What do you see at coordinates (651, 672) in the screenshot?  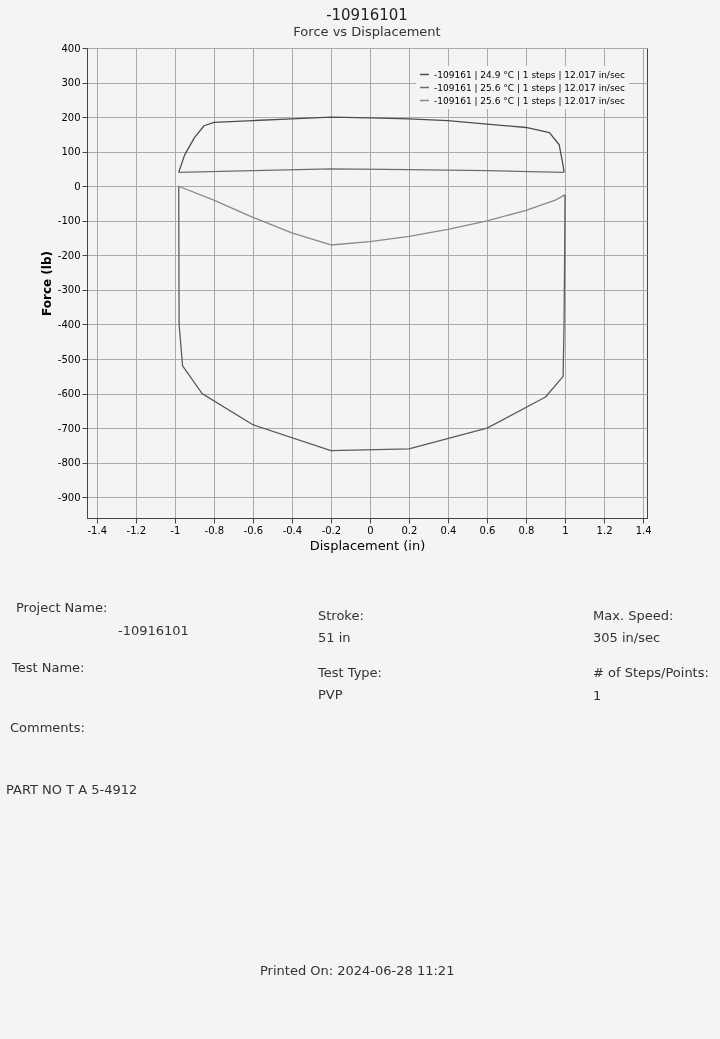 I see `text: # of Steps/Points:` at bounding box center [651, 672].